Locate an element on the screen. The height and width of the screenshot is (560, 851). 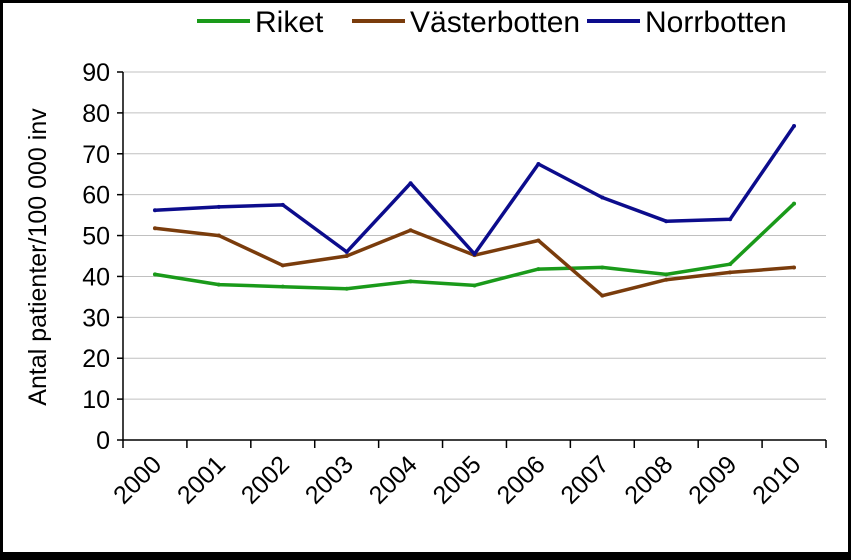
legend: Riket Västerbotten Norrbotten is located at coordinates (492, 22).